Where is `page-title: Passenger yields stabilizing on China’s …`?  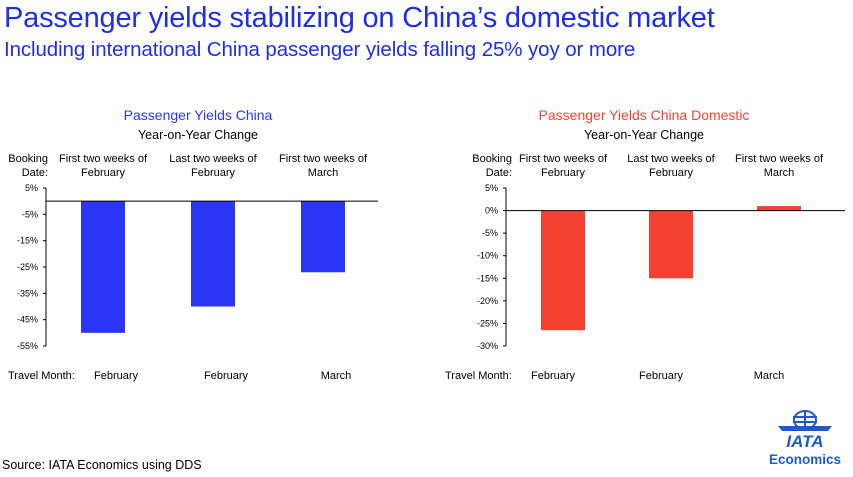 page-title: Passenger yields stabilizing on China’s … is located at coordinates (359, 18).